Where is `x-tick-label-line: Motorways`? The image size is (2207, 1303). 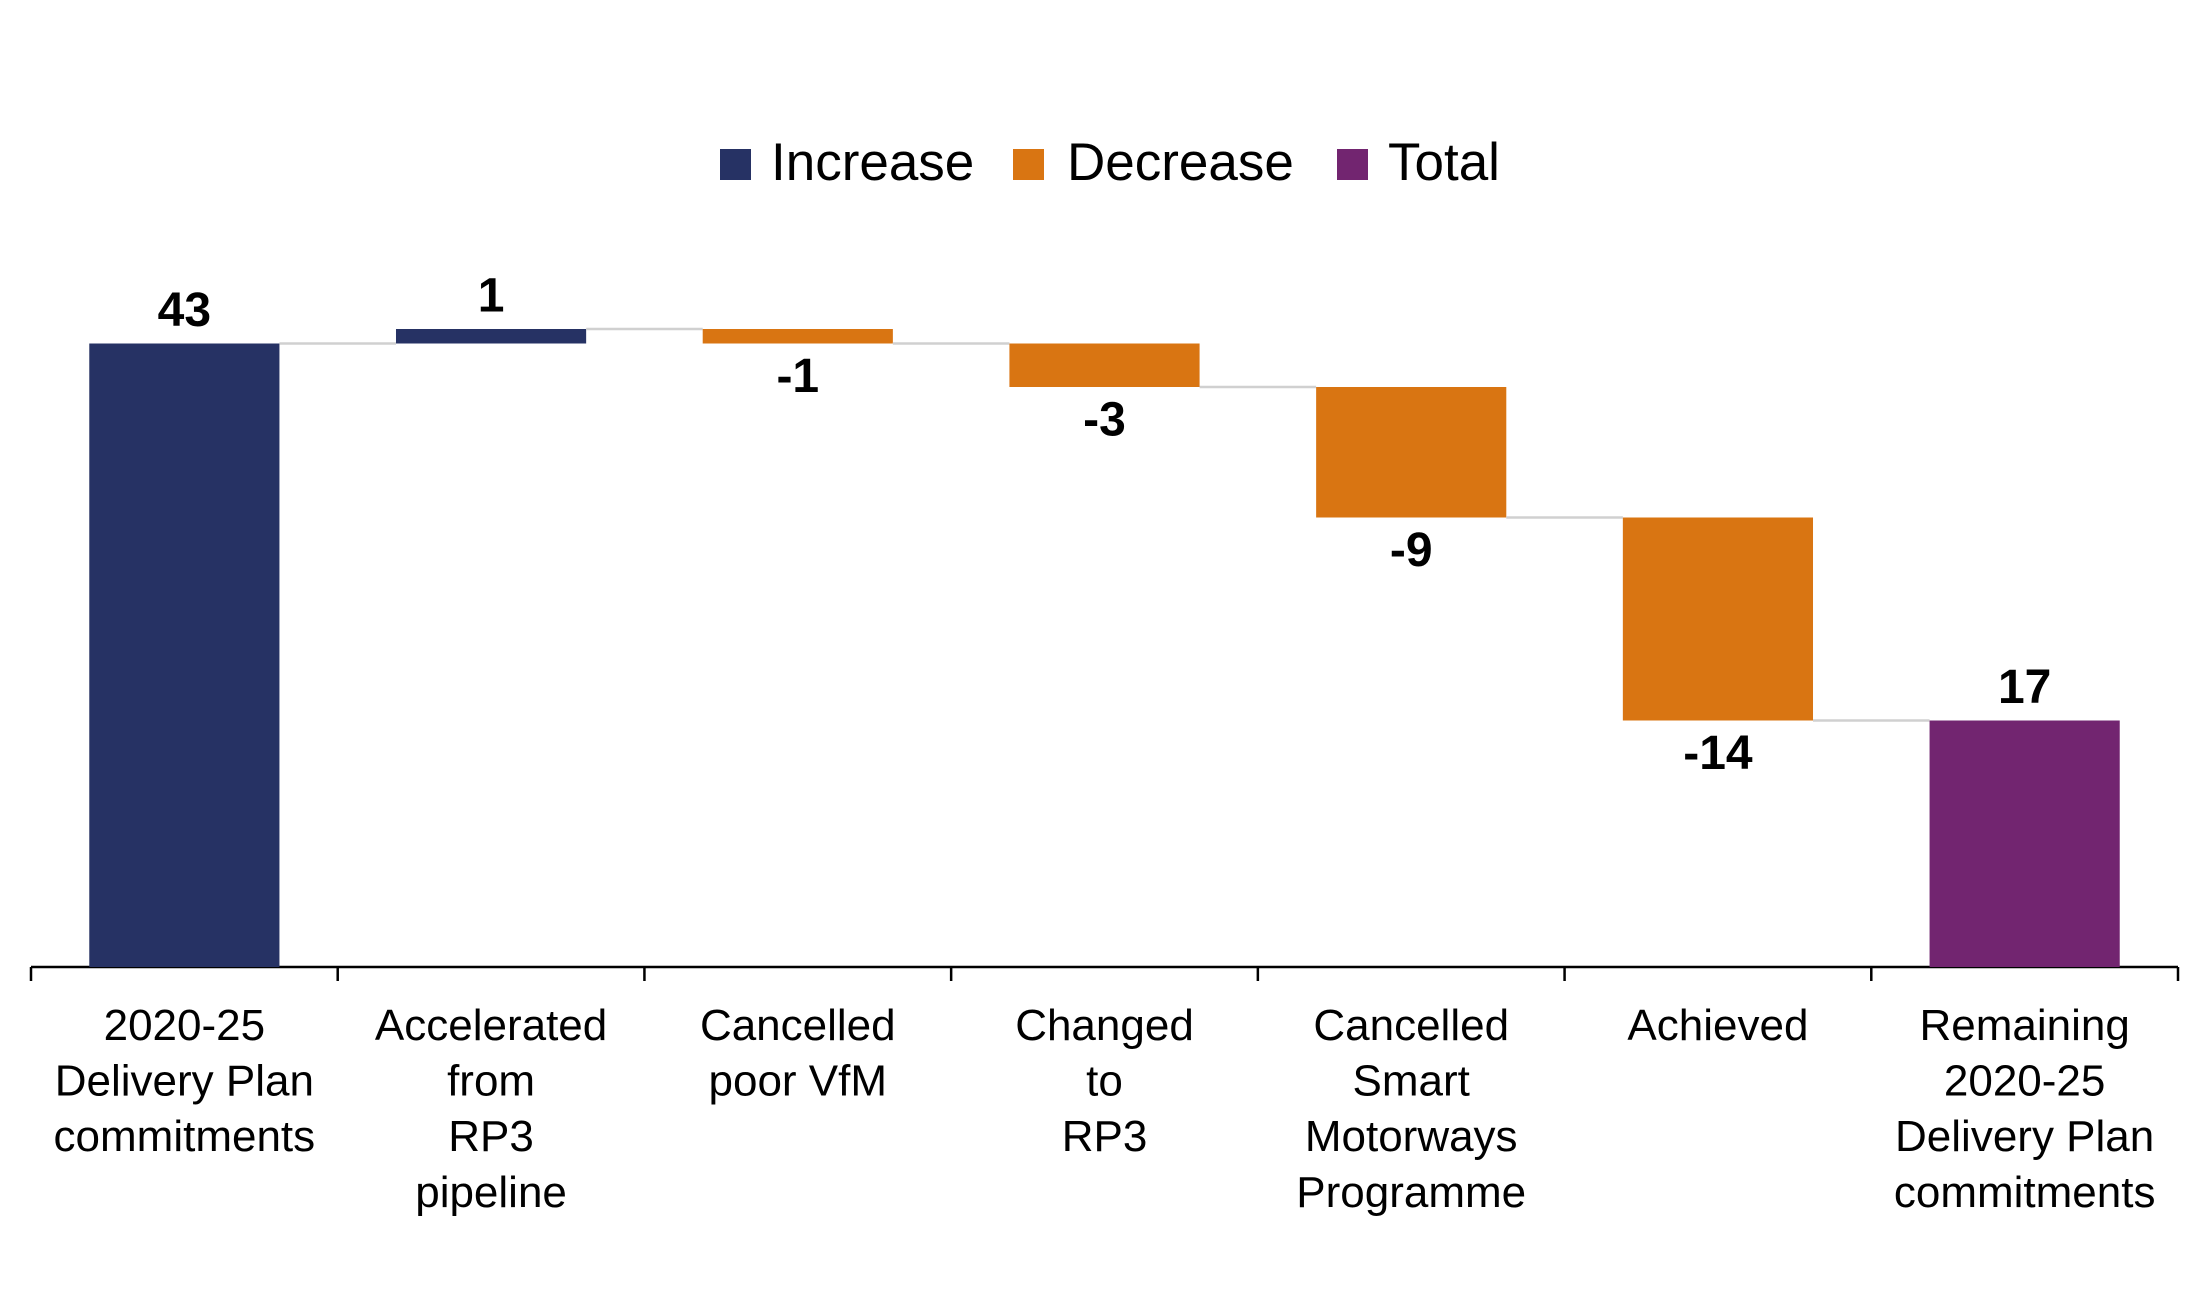
x-tick-label-line: Motorways is located at coordinates (1411, 1136).